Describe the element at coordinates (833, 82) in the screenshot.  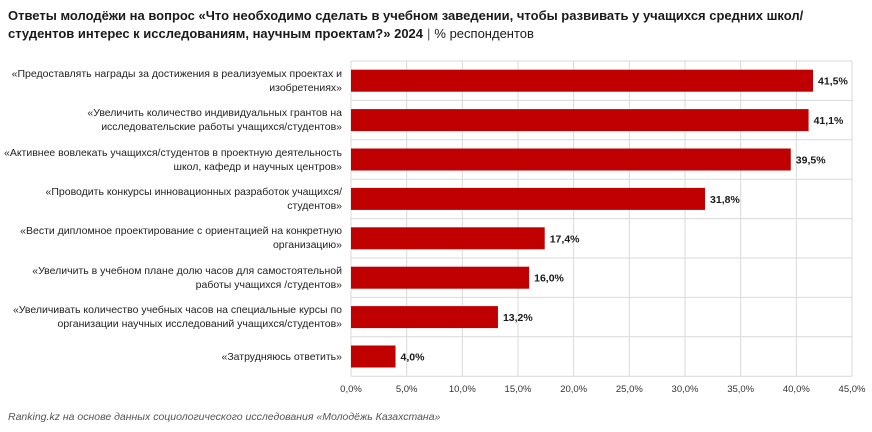
I see `value-label-0: 41,5%` at that location.